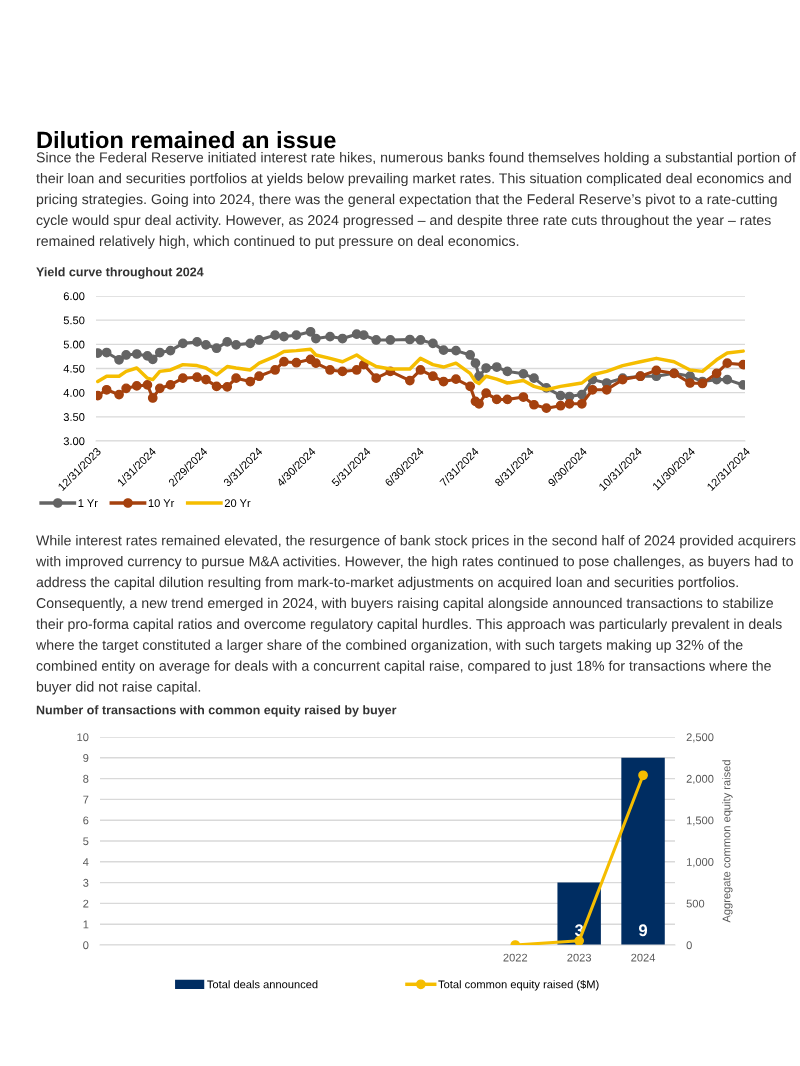 The height and width of the screenshot is (1066, 800). I want to click on y-tick-label: 5, so click(86, 841).